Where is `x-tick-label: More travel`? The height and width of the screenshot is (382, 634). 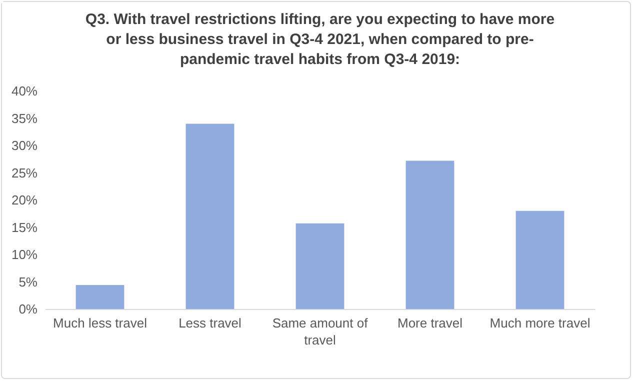
x-tick-label: More travel is located at coordinates (430, 323).